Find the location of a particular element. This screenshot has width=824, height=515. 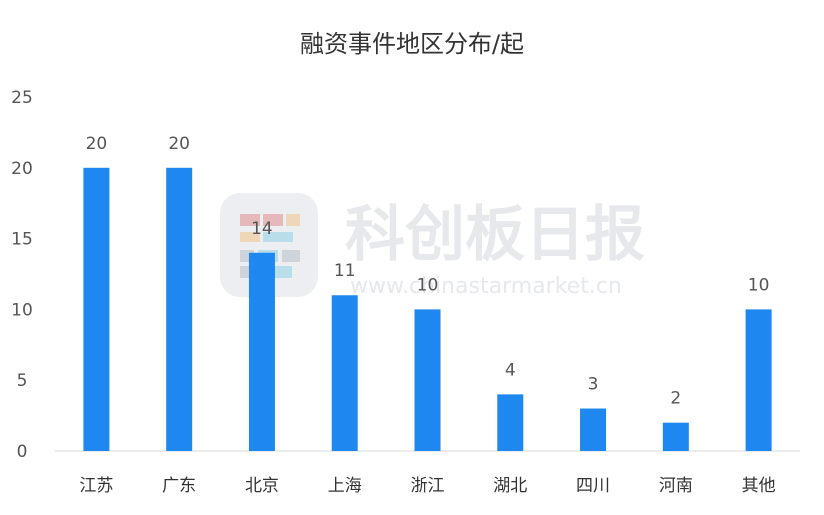

x-axis: 江苏 广东 北京 上海 浙江 湖北 四川 河南 其他 is located at coordinates (427, 486).